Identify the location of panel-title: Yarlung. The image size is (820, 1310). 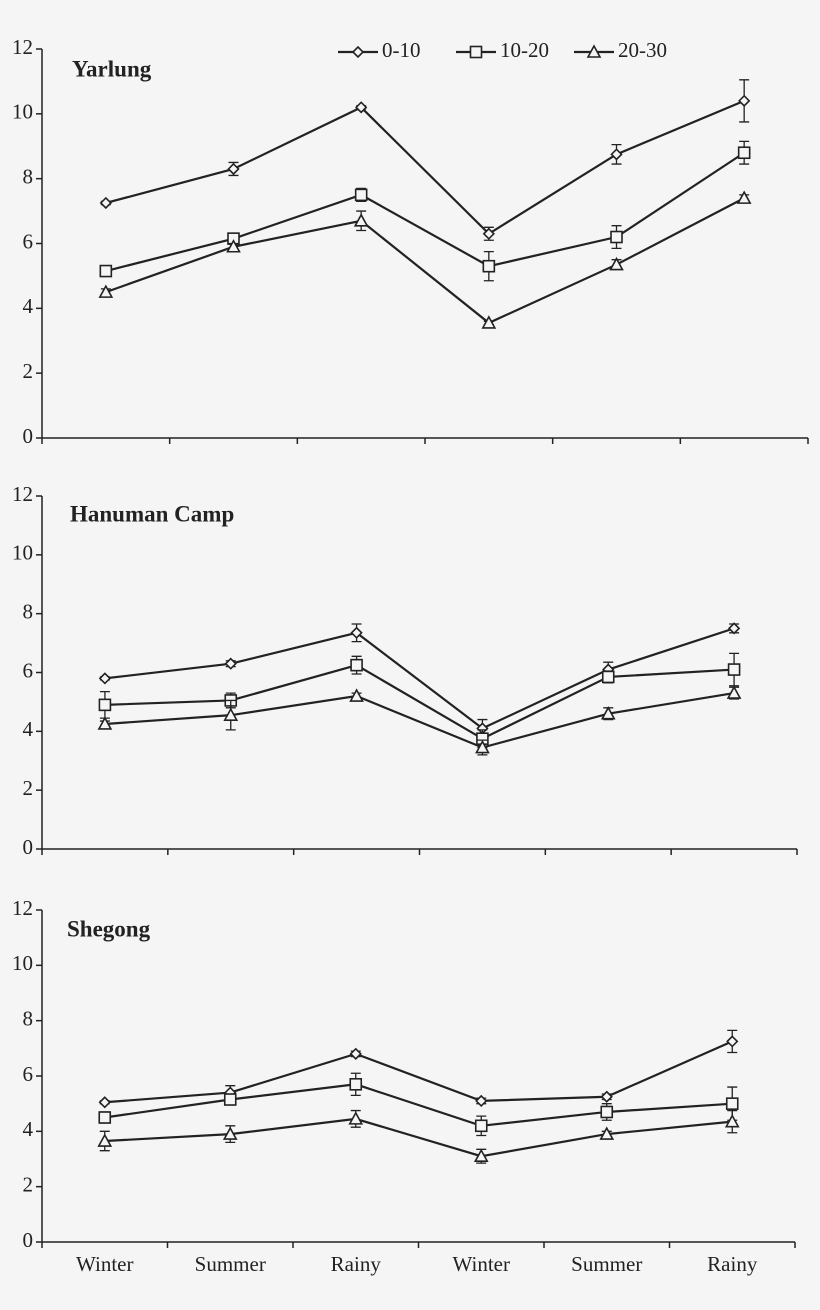
(112, 68).